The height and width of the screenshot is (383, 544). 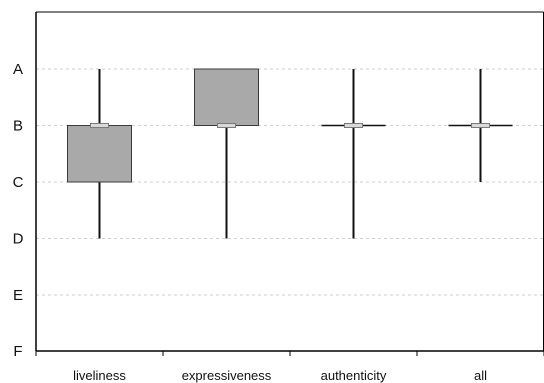 I want to click on y-tick-label-e: E, so click(x=18, y=295).